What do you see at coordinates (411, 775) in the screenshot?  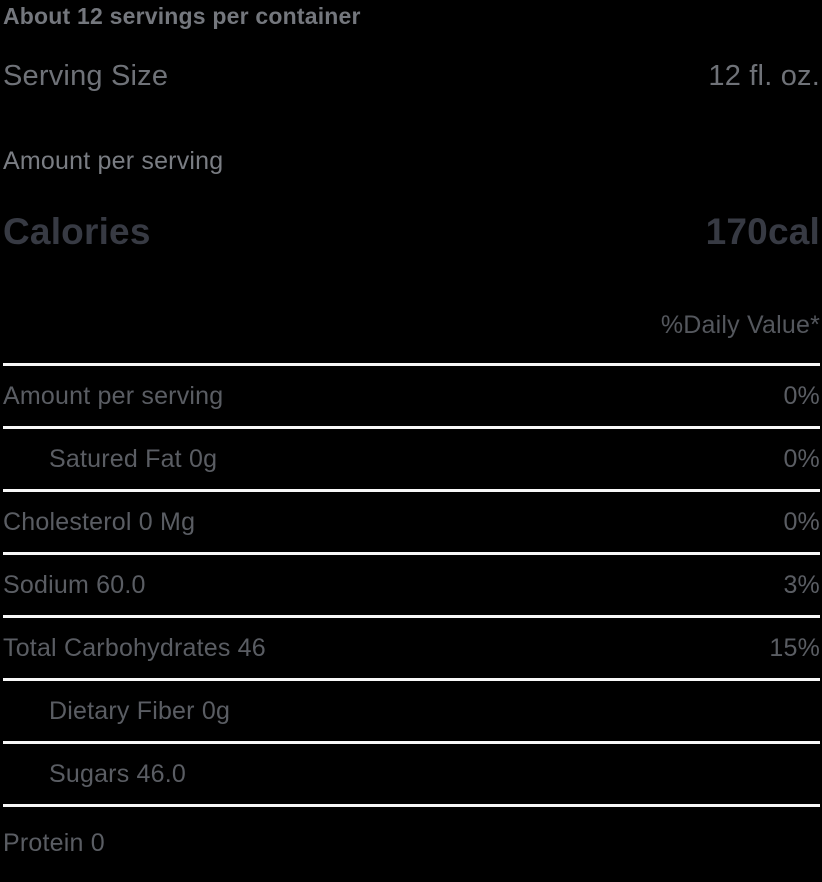 I see `nutrient-row-6: Sugars 46.0` at bounding box center [411, 775].